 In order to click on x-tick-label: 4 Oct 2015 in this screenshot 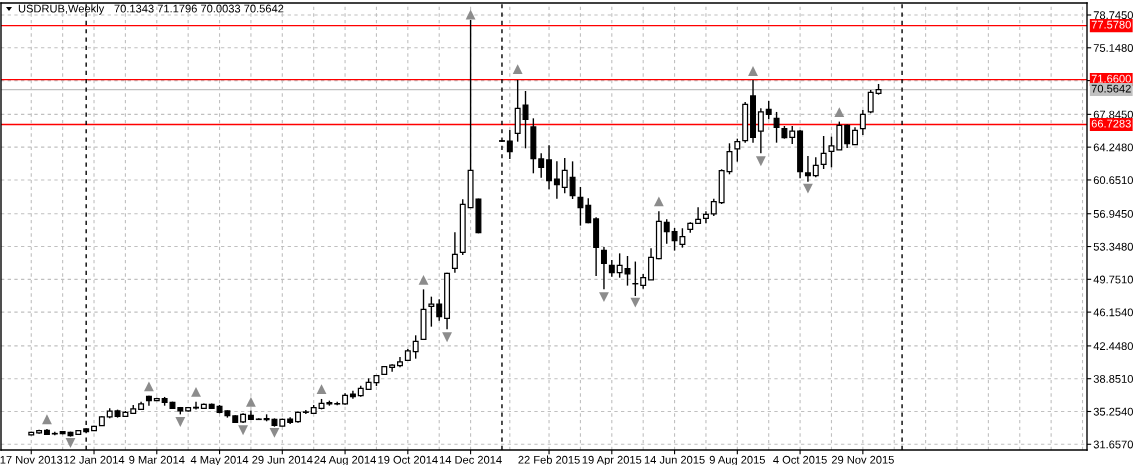, I will do `click(800, 459)`.